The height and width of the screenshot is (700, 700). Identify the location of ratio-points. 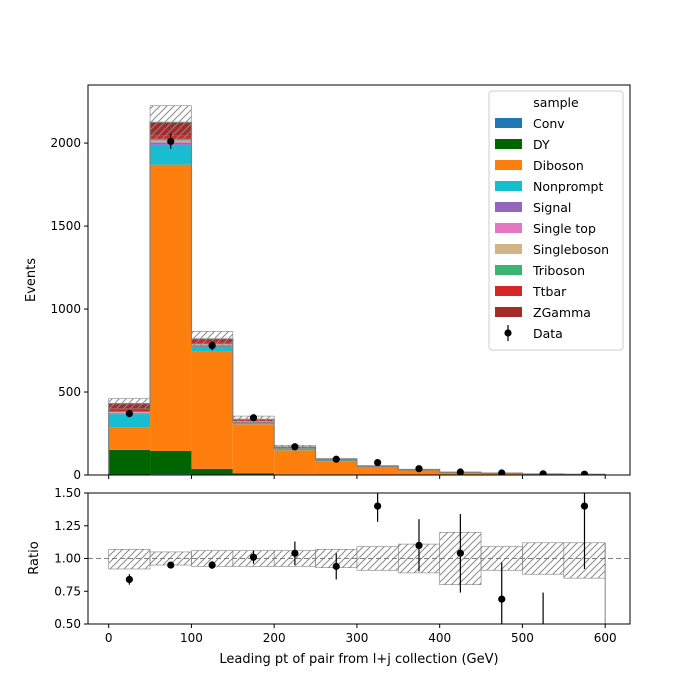
(357, 558).